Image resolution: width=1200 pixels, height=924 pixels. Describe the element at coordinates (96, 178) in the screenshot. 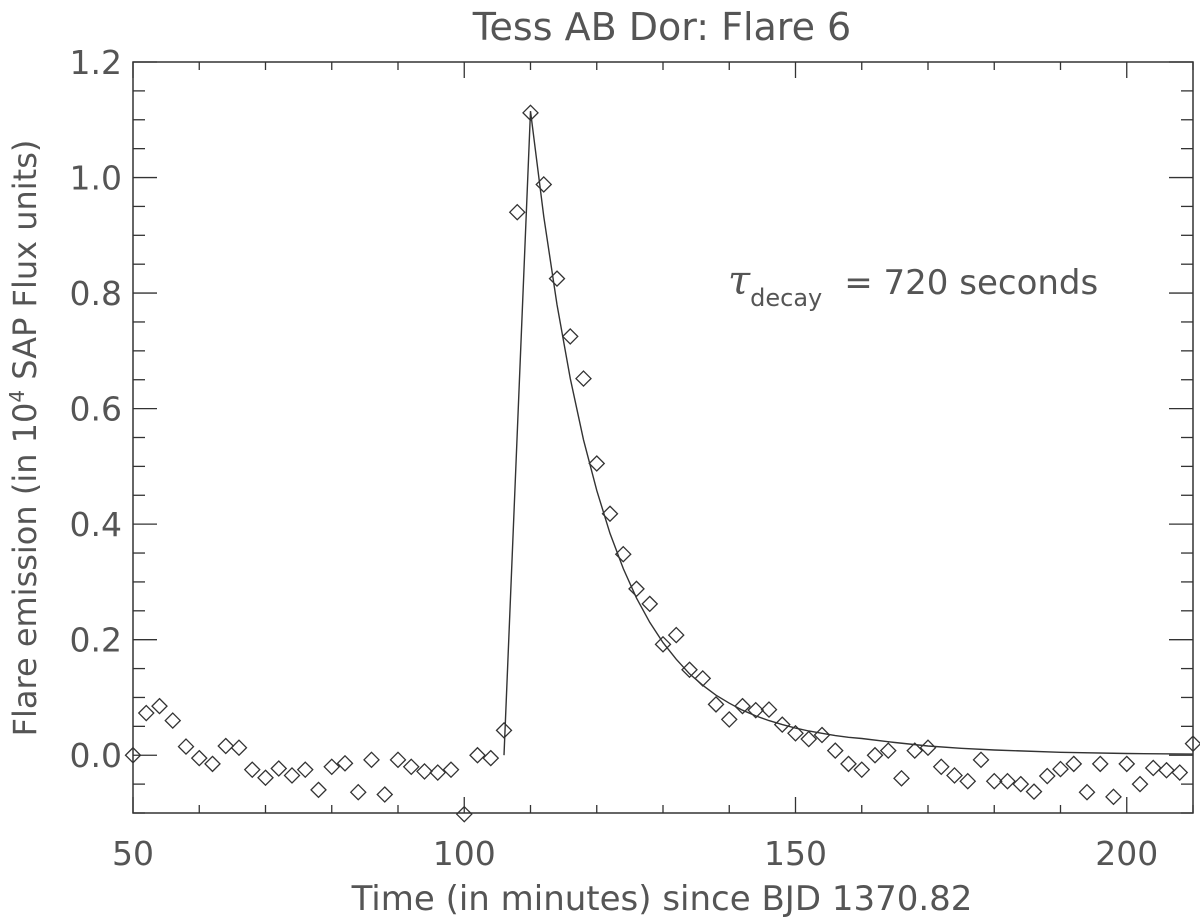

I see `y-tick-label: 1.0` at that location.